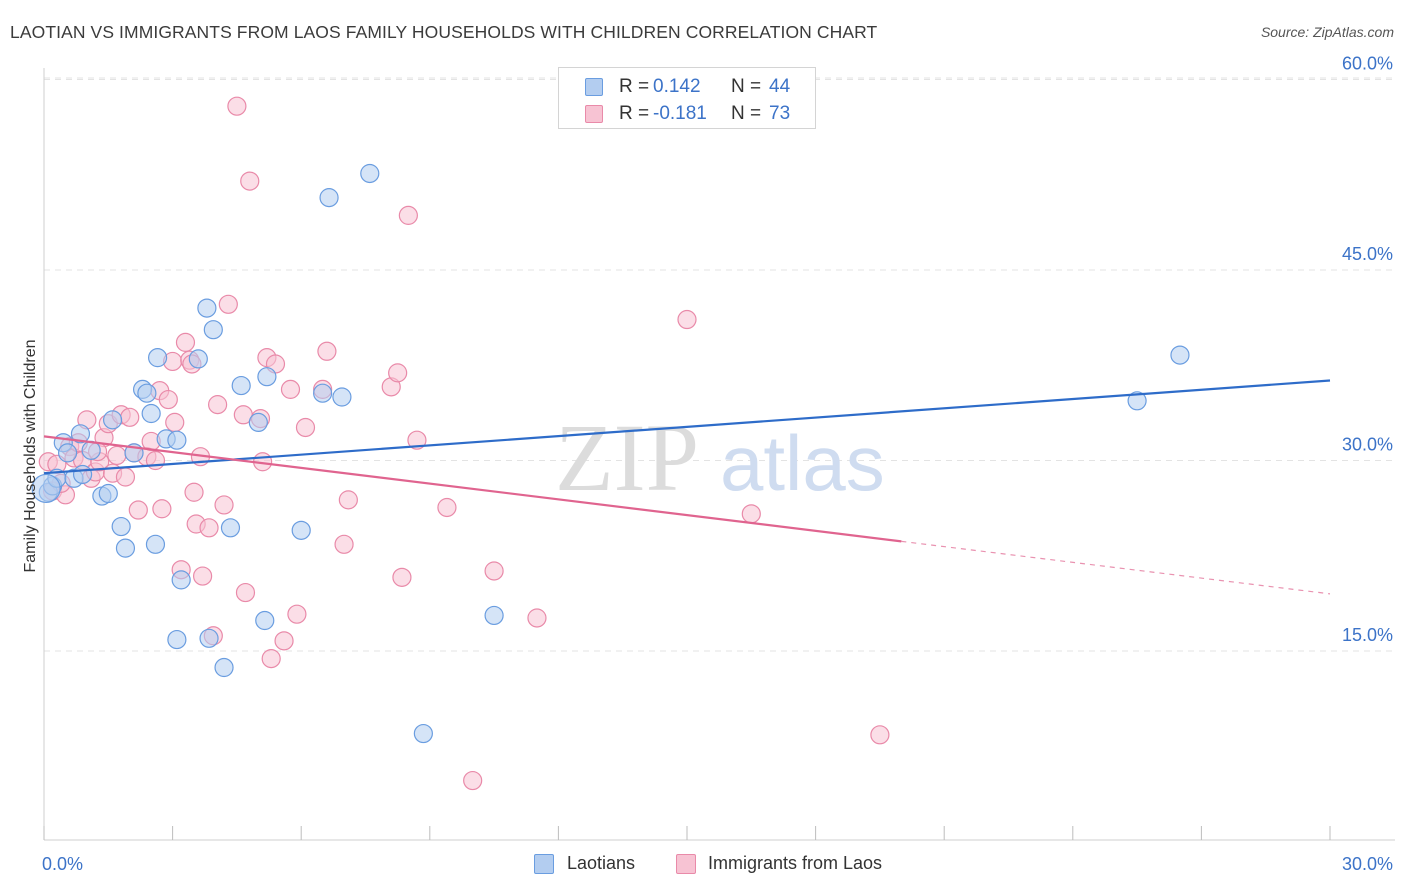 This screenshot has height=892, width=1406. I want to click on trendline-laotians, so click(687, 427).